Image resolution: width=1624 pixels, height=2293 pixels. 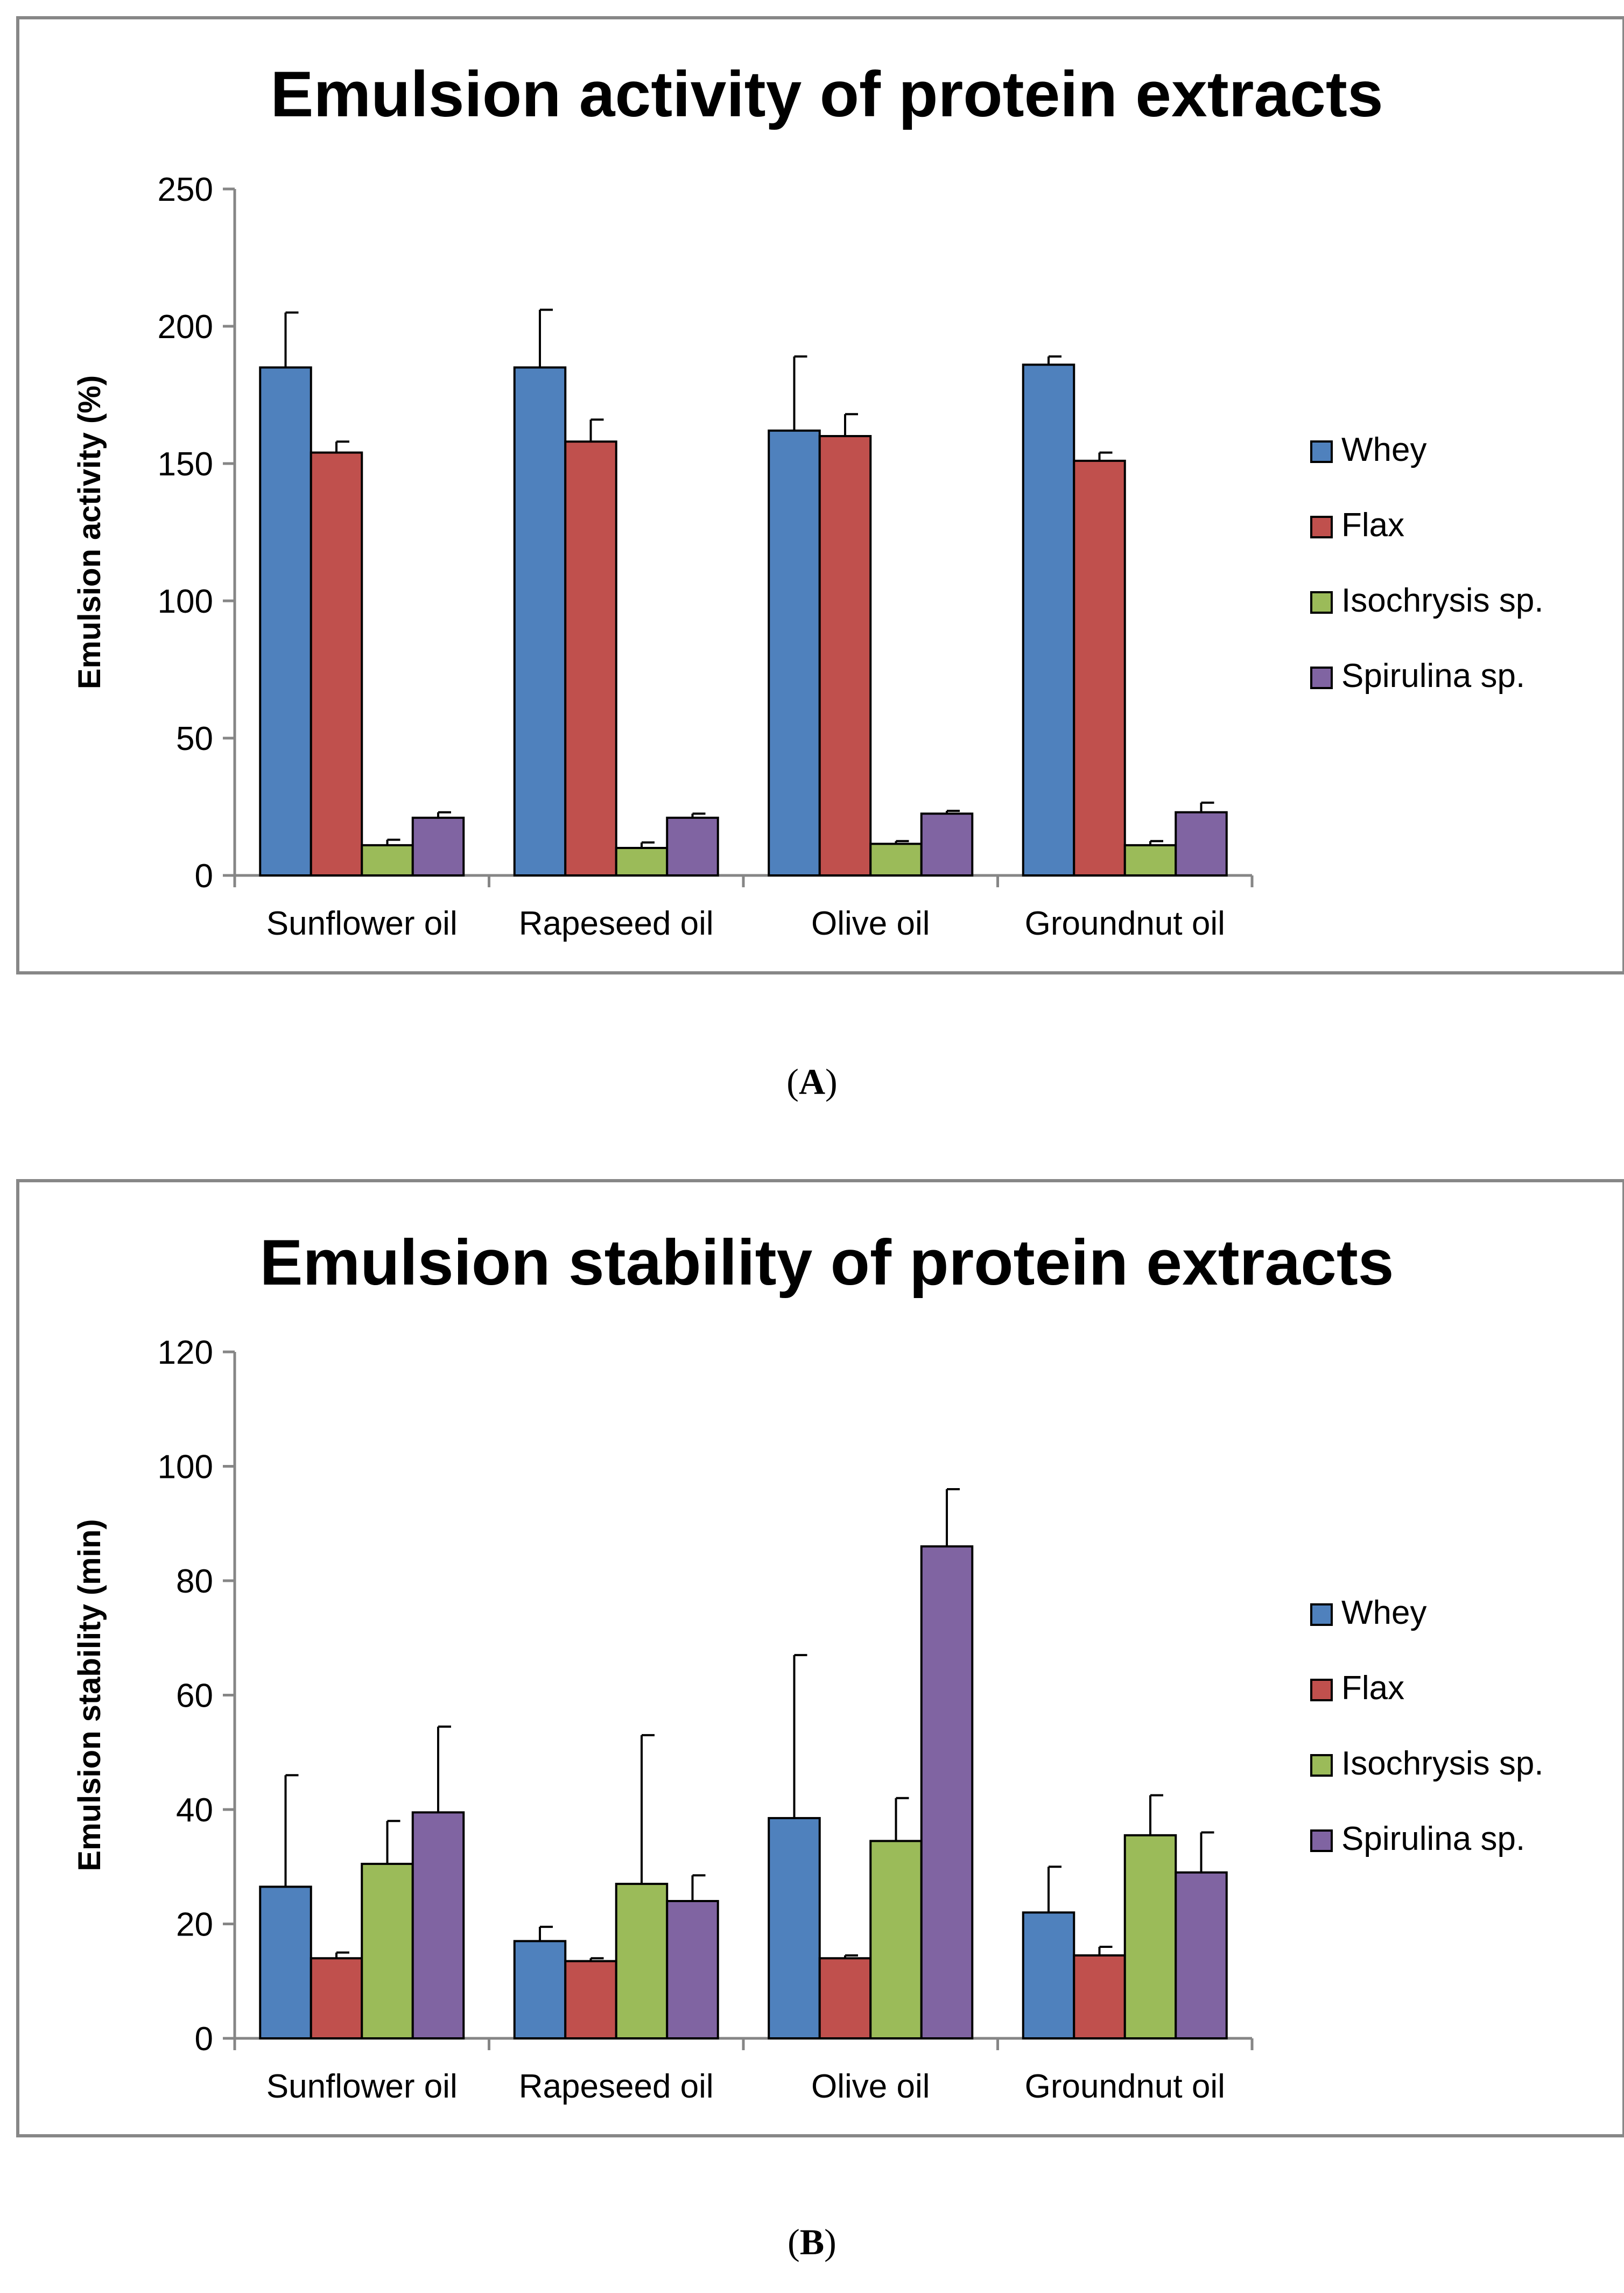 What do you see at coordinates (185, 1352) in the screenshot?
I see `y-tick-label: 120` at bounding box center [185, 1352].